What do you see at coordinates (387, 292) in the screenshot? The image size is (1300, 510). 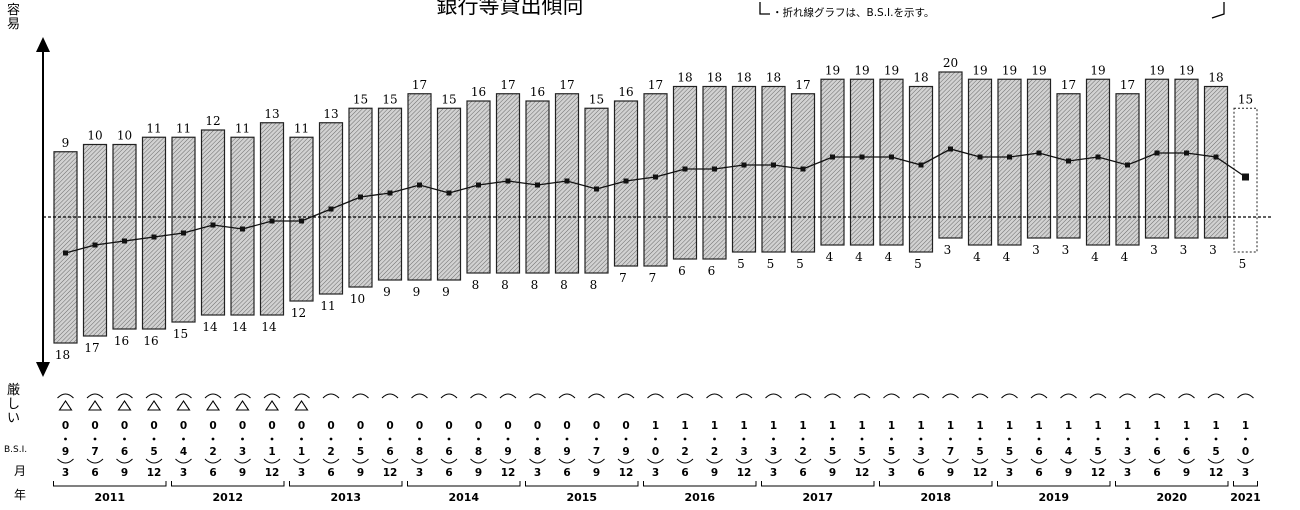 I see `bar-label-down: 9` at bounding box center [387, 292].